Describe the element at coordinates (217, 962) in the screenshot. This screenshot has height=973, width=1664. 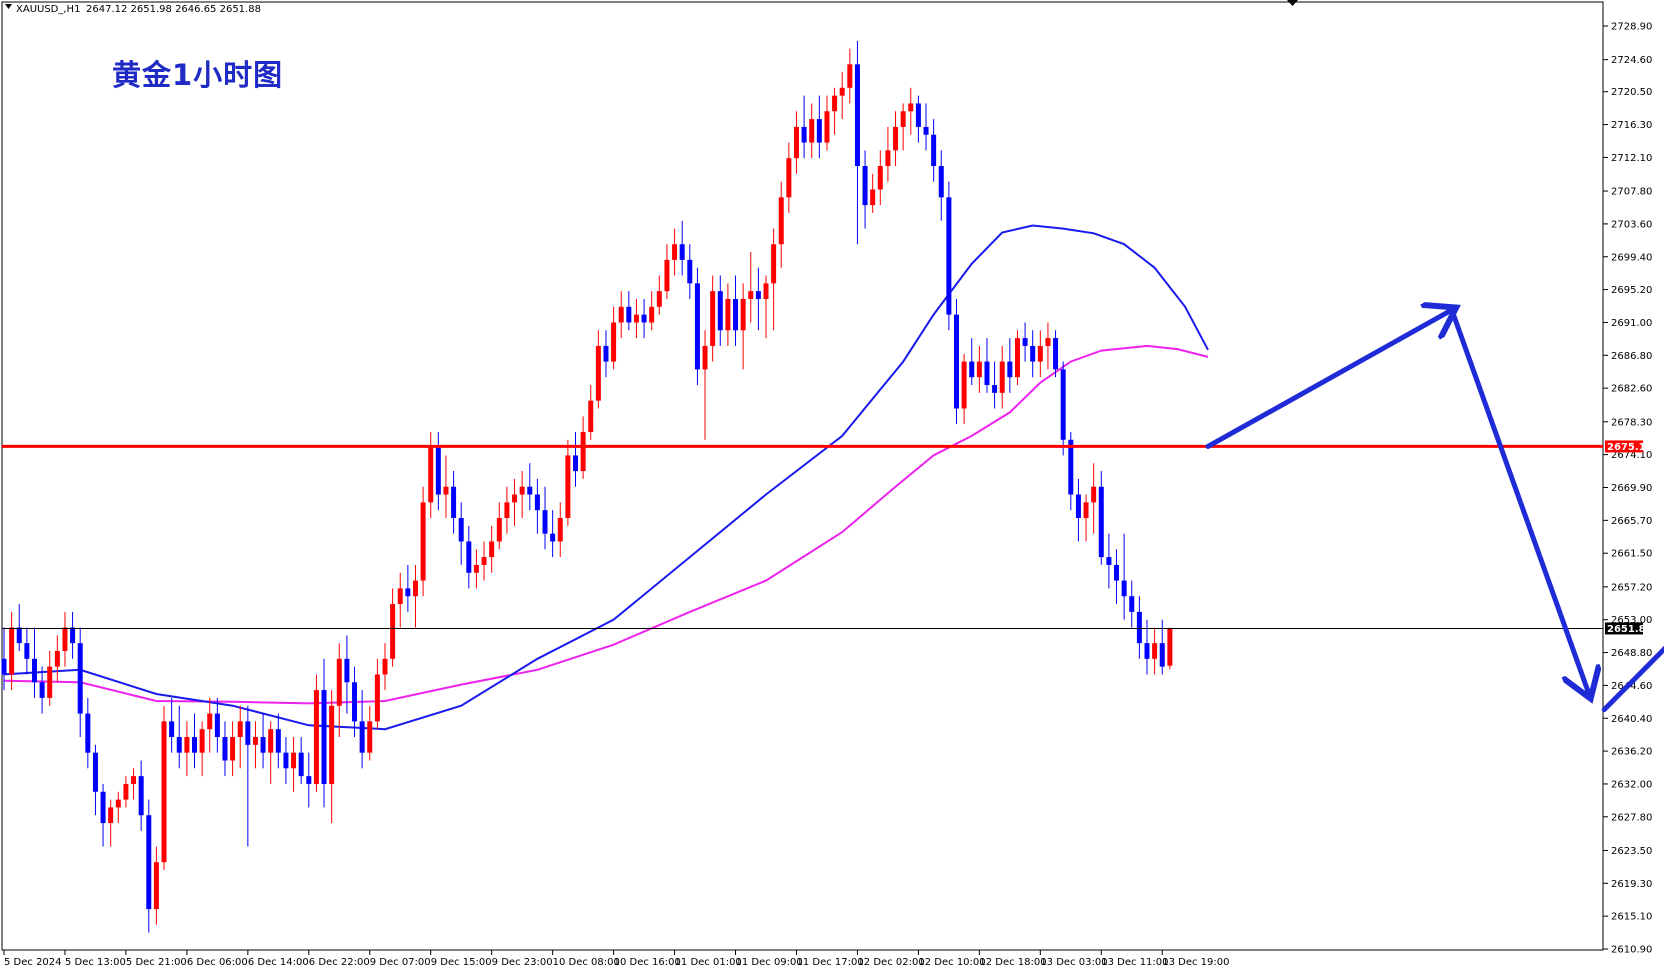
I see `x-tick-label: 6 Dec 06:00` at that location.